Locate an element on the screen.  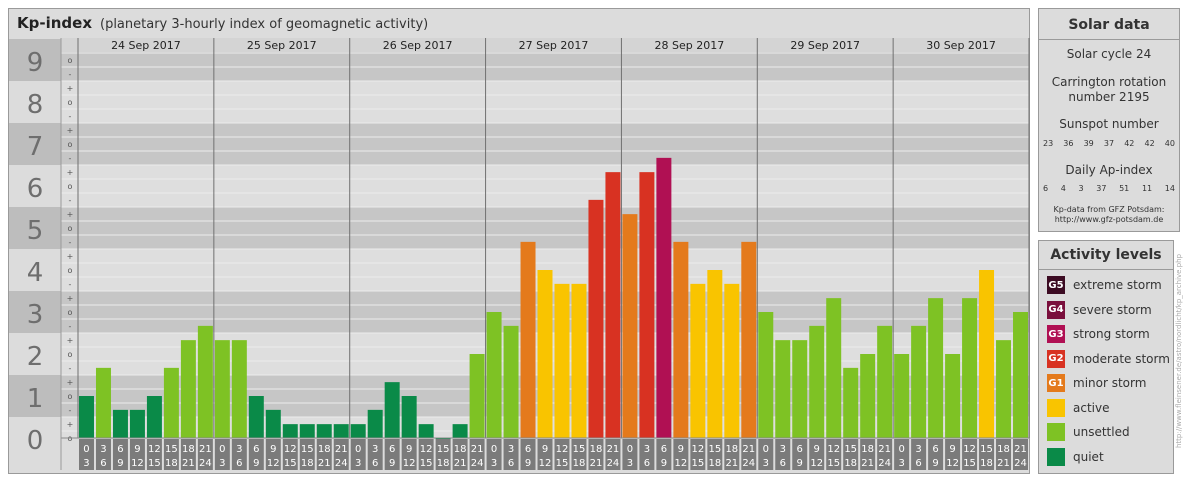
y-tick-label: 7 is located at coordinates (35, 147).